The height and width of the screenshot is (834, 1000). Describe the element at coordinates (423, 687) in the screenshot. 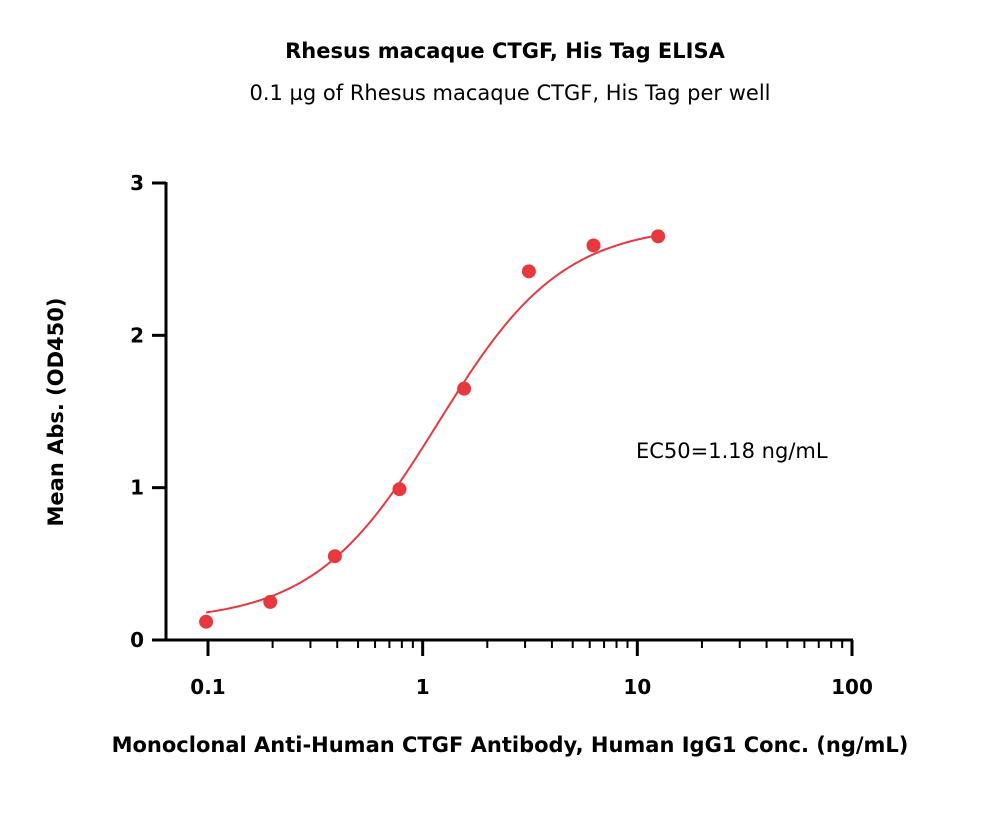

I see `x-tick-label: 1` at that location.